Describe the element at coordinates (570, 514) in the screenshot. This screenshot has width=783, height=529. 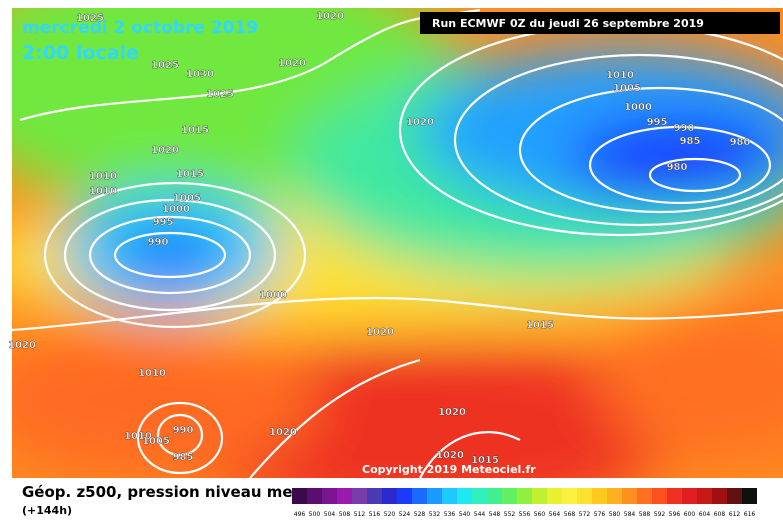
I see `scale-label: 568` at that location.